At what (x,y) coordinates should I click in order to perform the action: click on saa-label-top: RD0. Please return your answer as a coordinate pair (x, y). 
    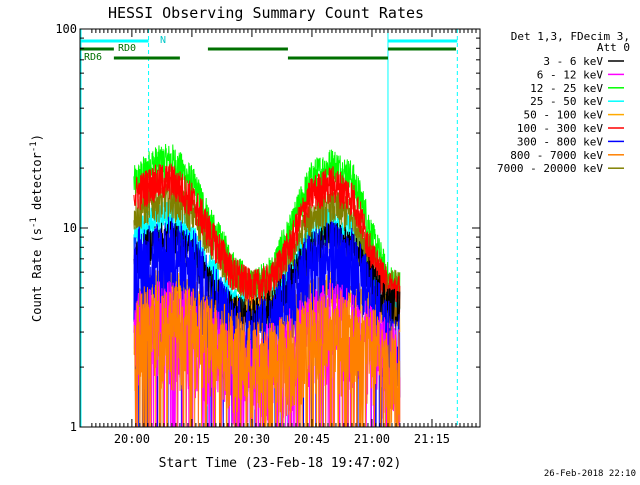
    Looking at the image, I should click on (127, 48).